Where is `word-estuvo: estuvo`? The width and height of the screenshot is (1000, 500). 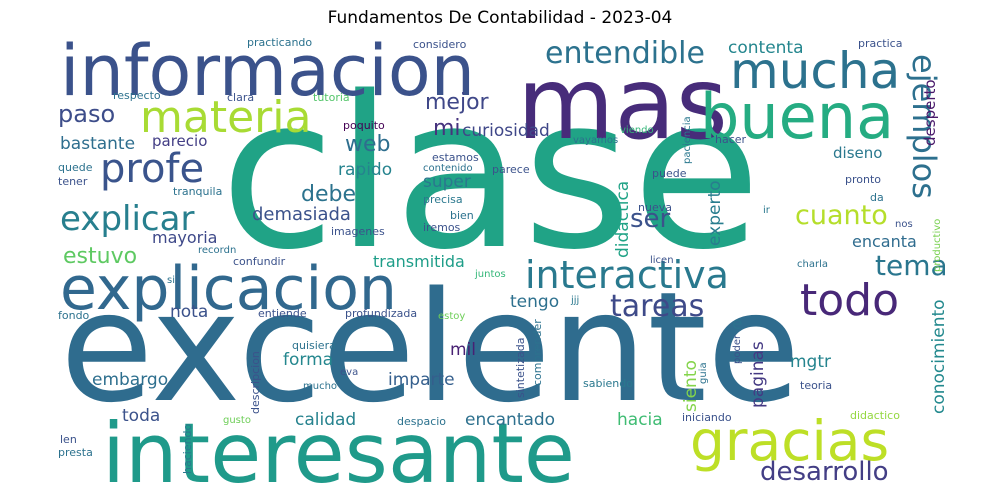
word-estuvo: estuvo is located at coordinates (100, 256).